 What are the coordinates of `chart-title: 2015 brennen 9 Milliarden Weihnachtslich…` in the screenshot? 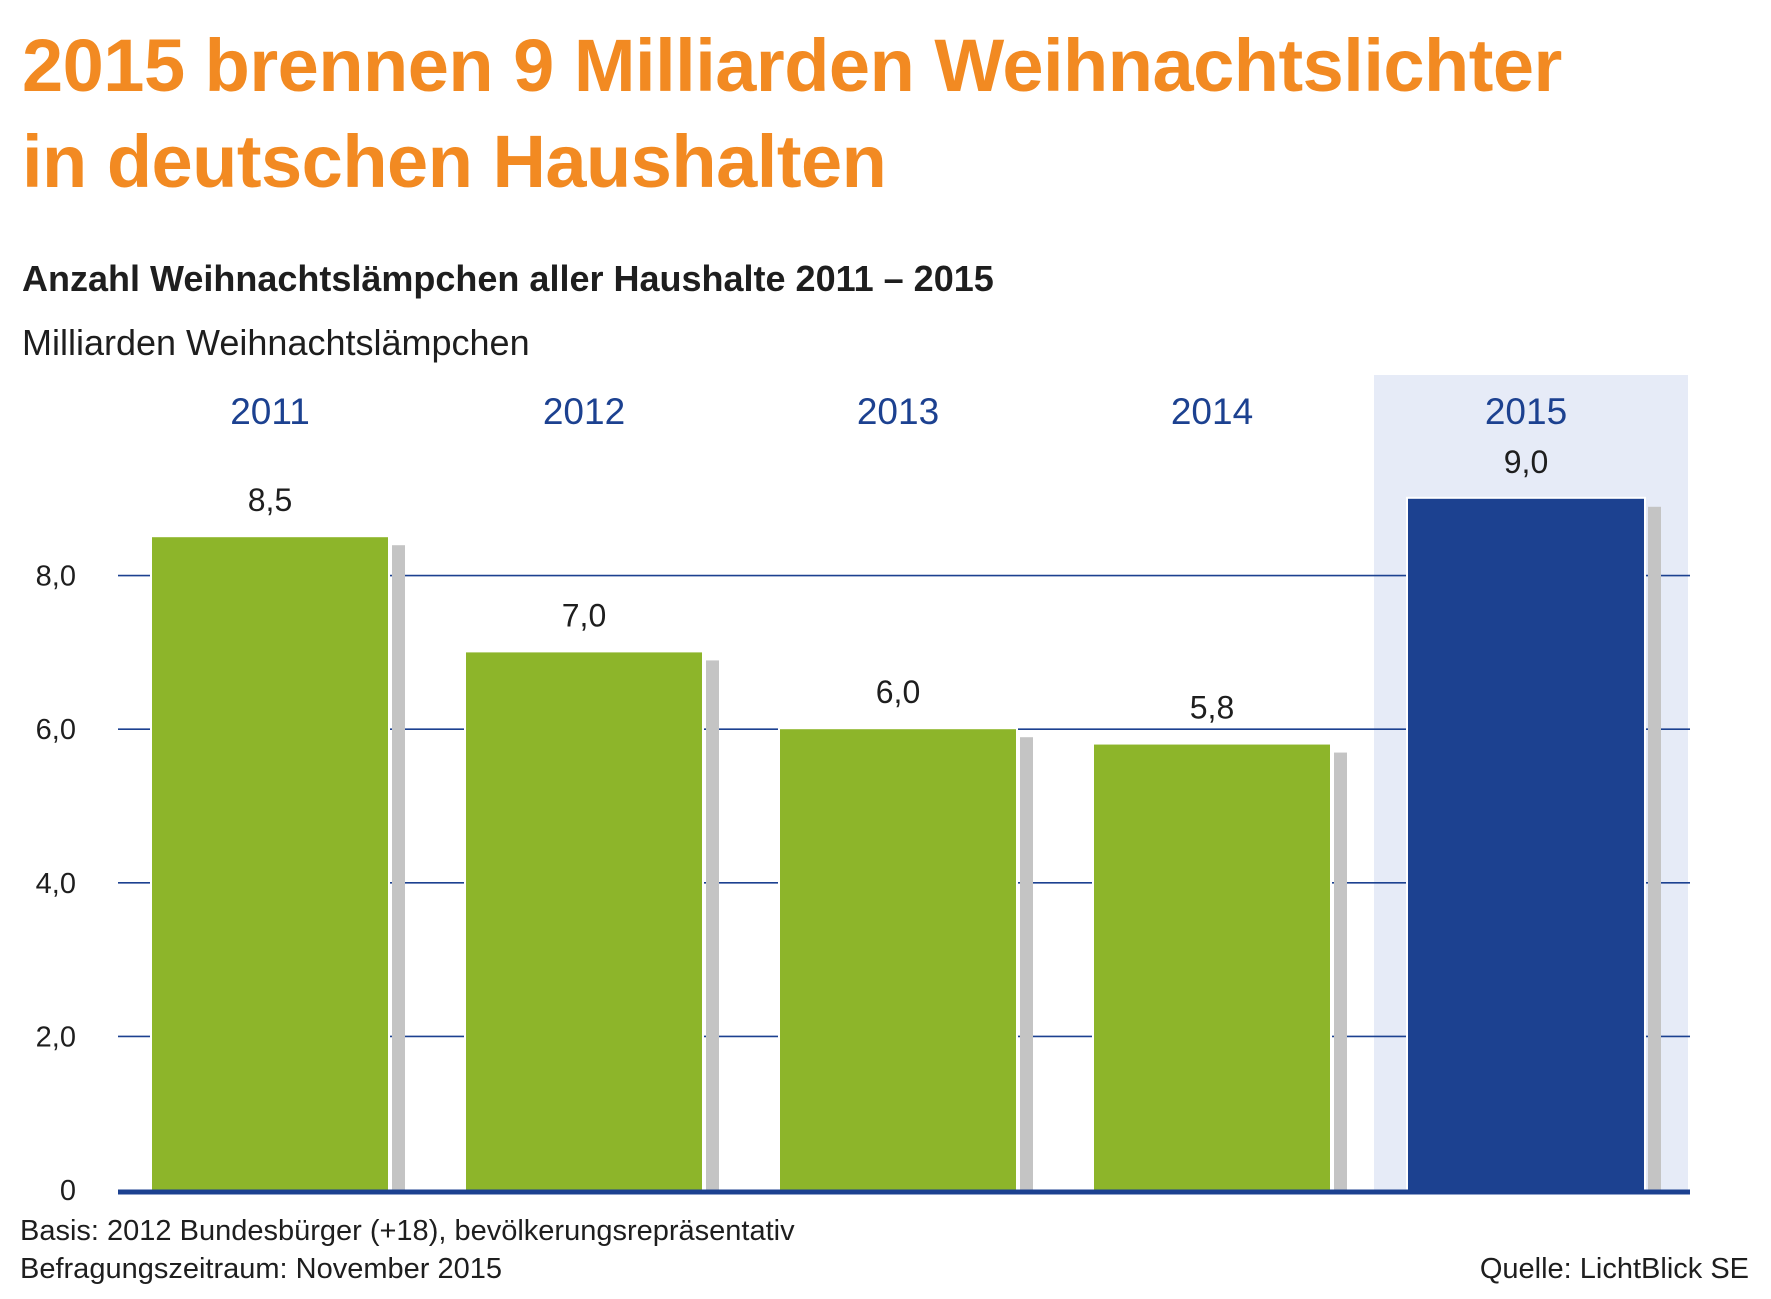 It's located at (792, 114).